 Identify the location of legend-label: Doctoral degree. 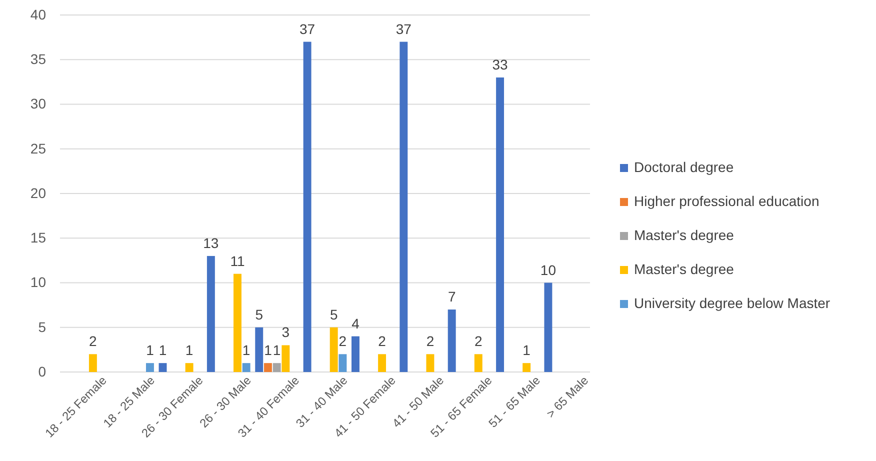
(684, 167).